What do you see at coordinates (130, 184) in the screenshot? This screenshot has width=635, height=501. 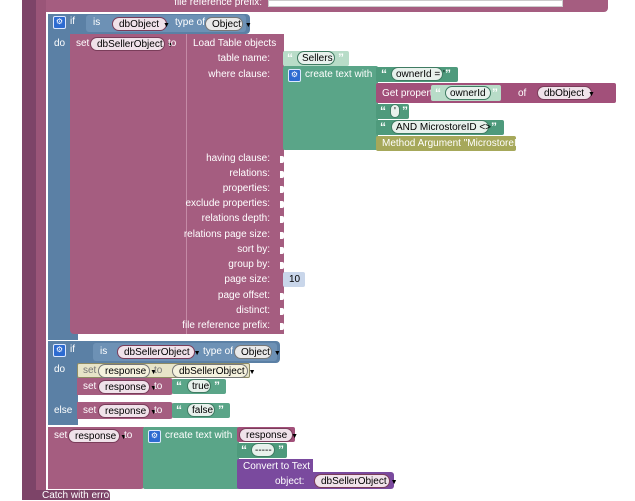 I see `set-dbsellerobject-block` at bounding box center [130, 184].